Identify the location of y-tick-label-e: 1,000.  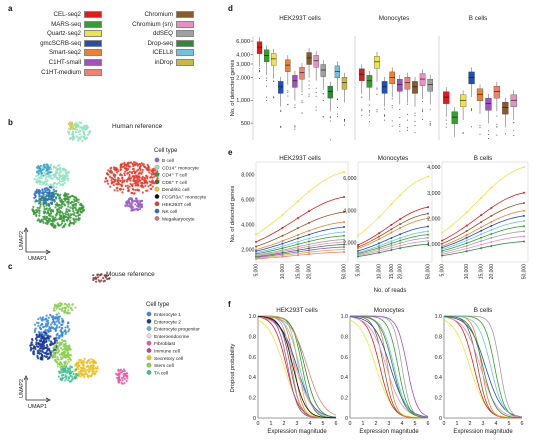
(433, 245).